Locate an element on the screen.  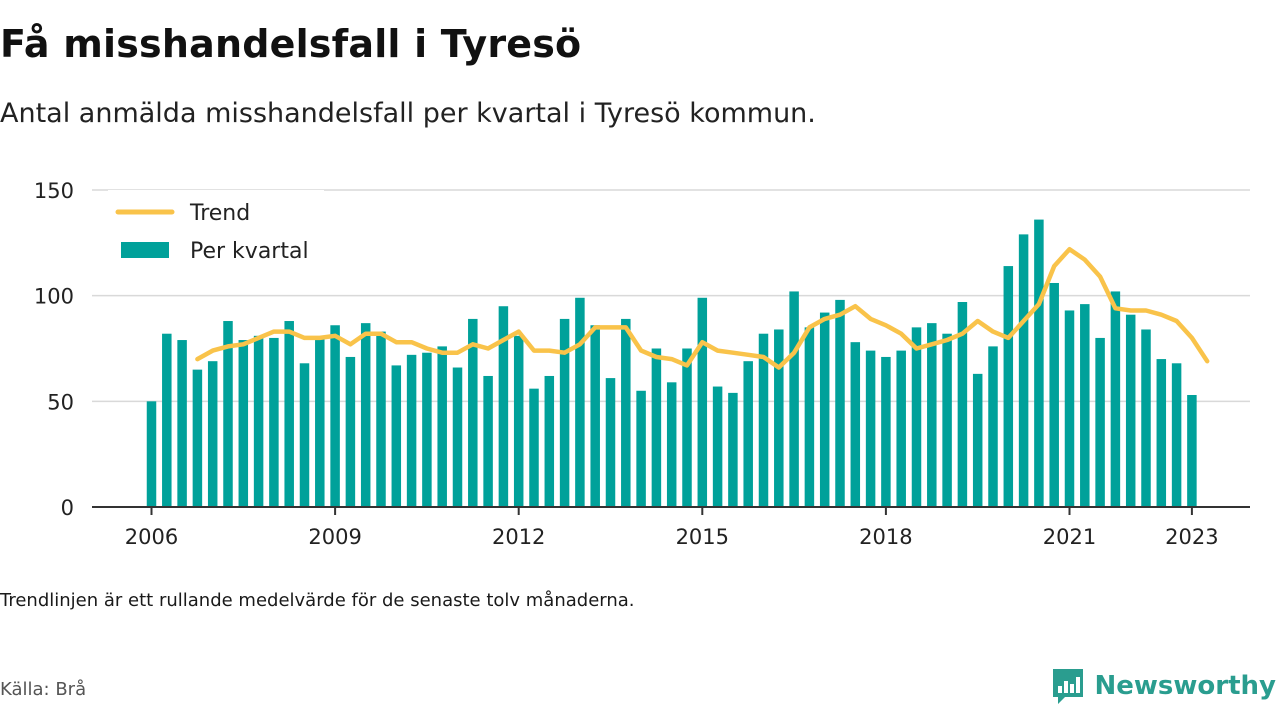
legend-background is located at coordinates (216, 231).